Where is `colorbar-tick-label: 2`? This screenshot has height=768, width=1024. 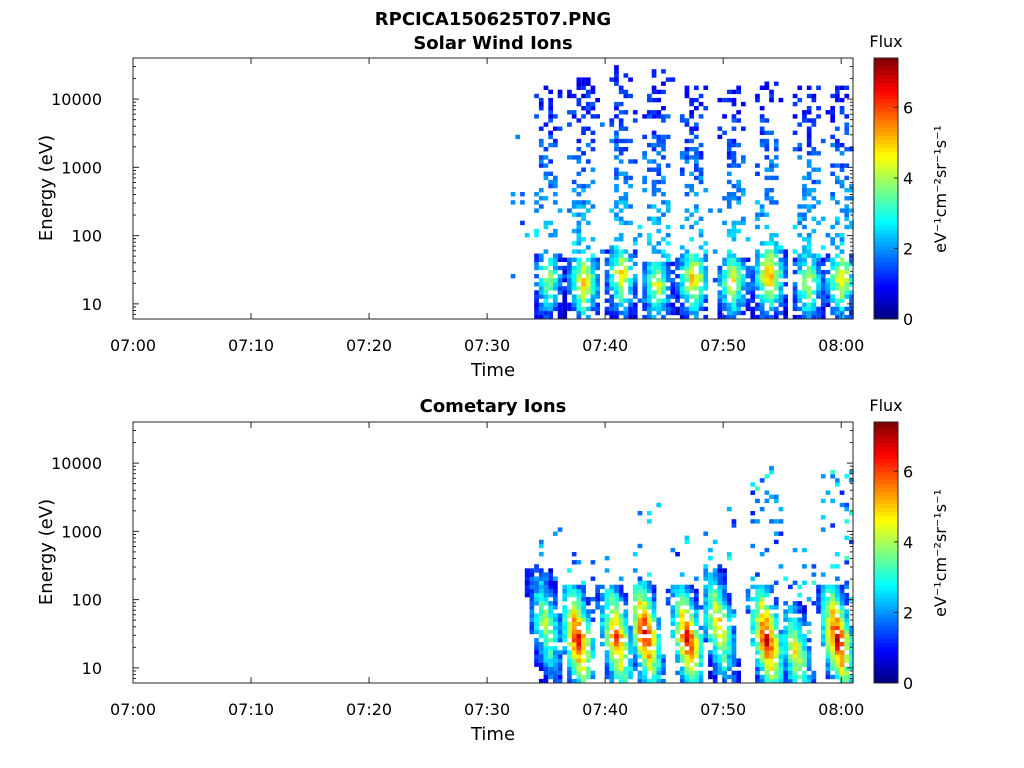
colorbar-tick-label: 2 is located at coordinates (908, 248).